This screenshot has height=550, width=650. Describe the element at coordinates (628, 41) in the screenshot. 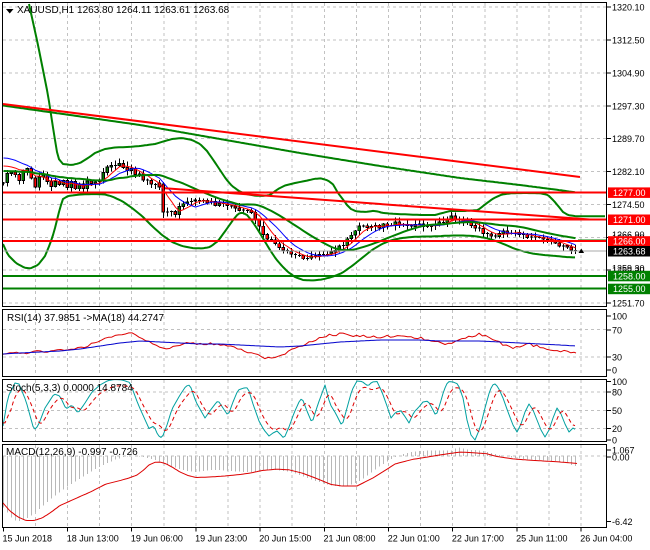

I see `svg-text: 1312.50` at that location.